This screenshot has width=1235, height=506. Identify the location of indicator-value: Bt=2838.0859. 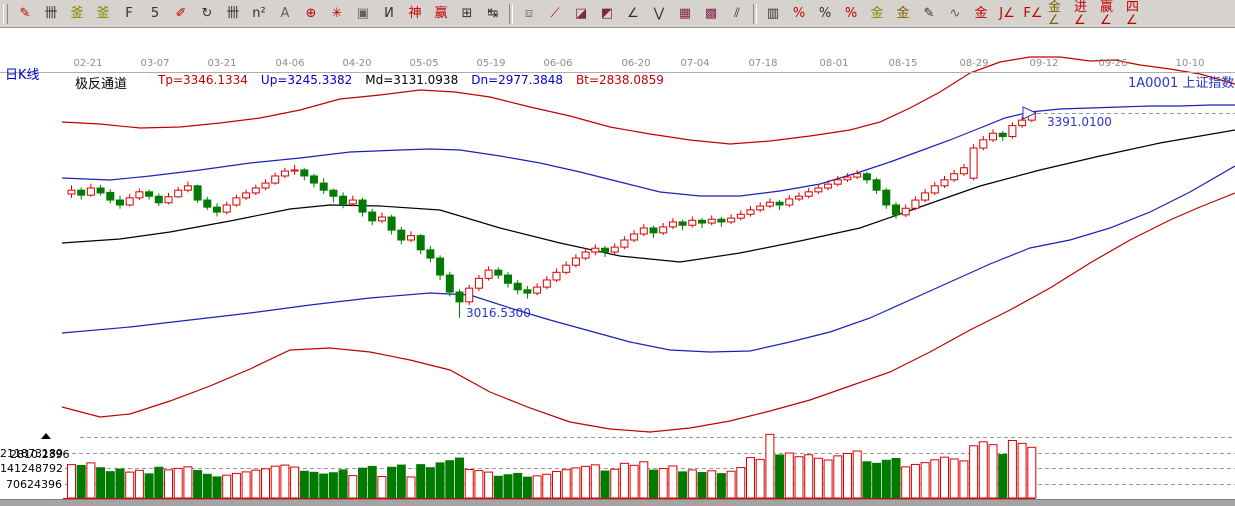
(620, 80).